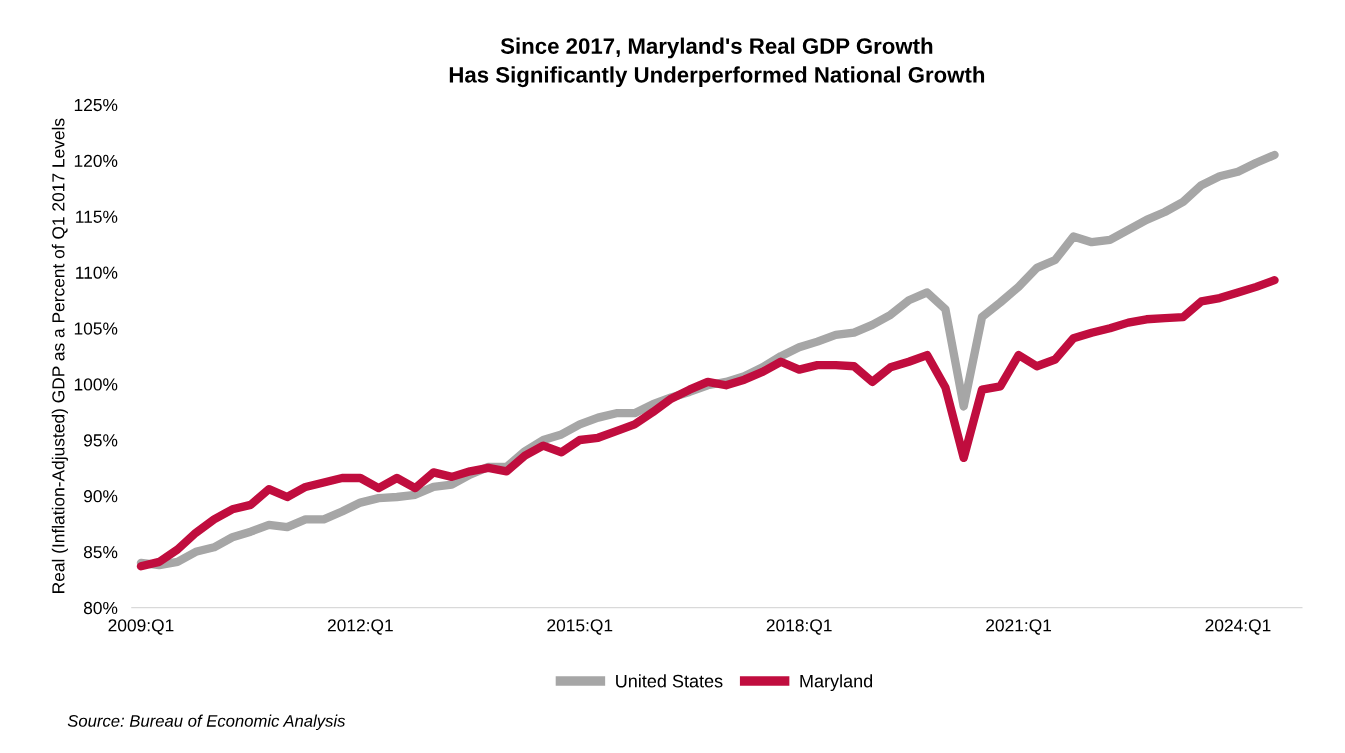 The height and width of the screenshot is (753, 1345). What do you see at coordinates (206, 722) in the screenshot?
I see `source-note: Source: Bureau of Economic Analysis` at bounding box center [206, 722].